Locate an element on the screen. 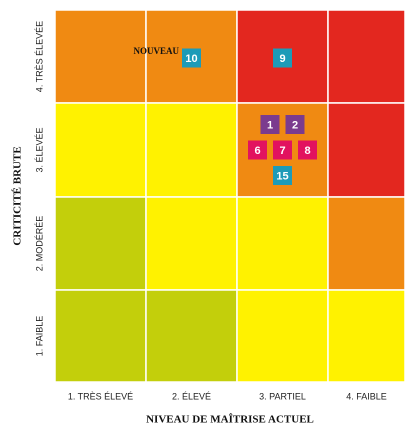 The image size is (405, 426). row-label: 4. TRÈS ÉLEVÉE is located at coordinates (39, 56).